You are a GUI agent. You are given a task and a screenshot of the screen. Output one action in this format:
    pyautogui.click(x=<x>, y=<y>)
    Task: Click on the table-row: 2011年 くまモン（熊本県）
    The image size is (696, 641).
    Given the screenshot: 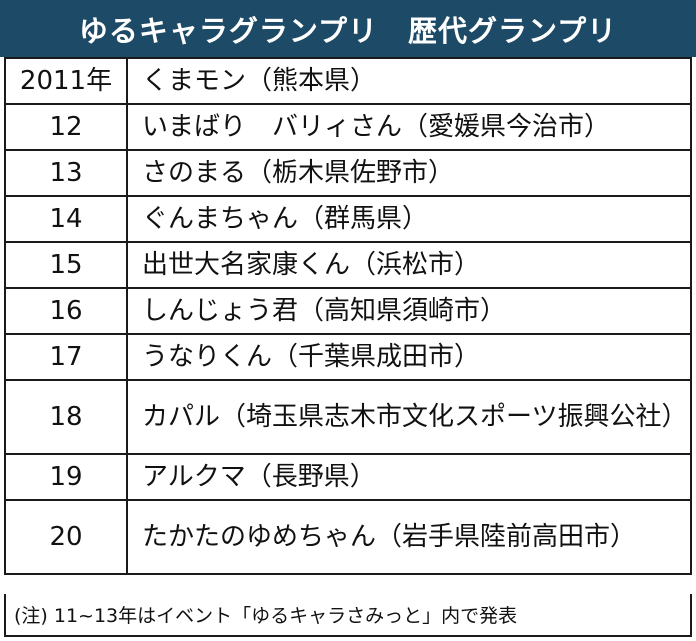 What is the action you would take?
    pyautogui.click(x=348, y=81)
    